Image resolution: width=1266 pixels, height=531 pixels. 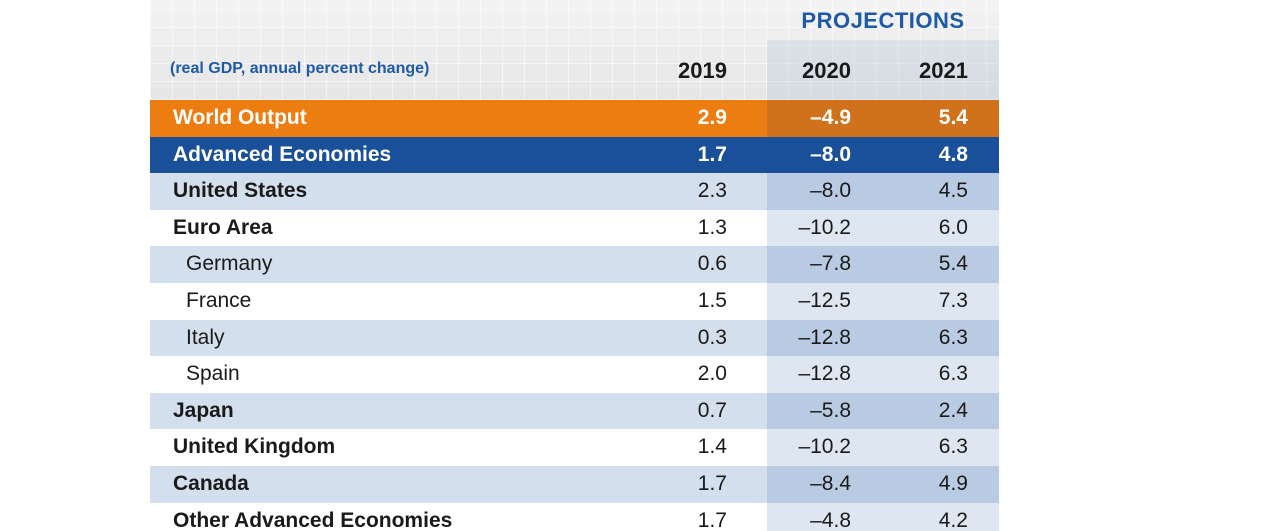 What do you see at coordinates (203, 410) in the screenshot?
I see `row-label: Japan` at bounding box center [203, 410].